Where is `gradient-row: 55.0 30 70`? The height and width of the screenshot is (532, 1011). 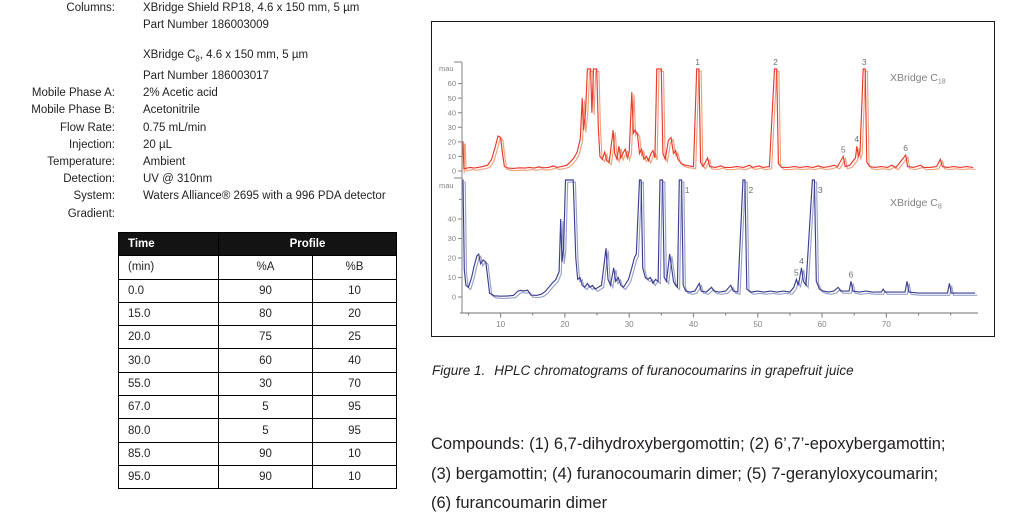
gradient-row: 55.0 30 70 is located at coordinates (258, 384).